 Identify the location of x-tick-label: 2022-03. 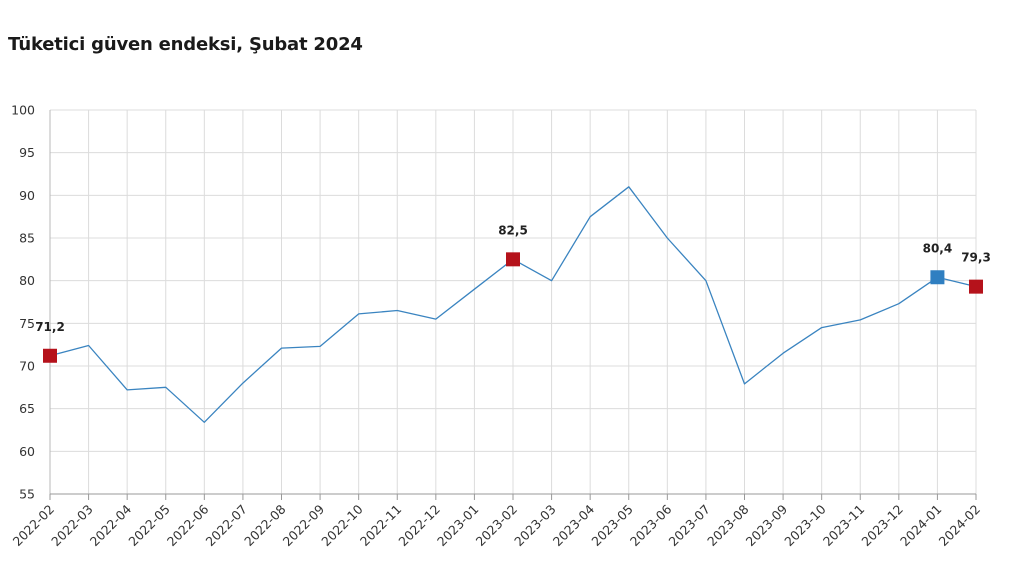
(72, 526).